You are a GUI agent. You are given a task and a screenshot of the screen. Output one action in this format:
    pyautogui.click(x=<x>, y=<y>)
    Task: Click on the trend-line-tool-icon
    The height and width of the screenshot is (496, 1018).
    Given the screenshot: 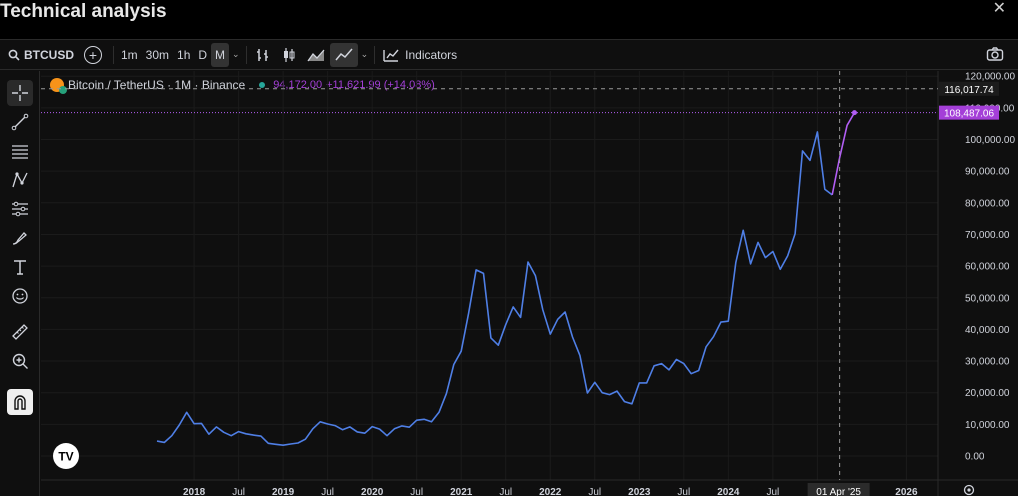 What is the action you would take?
    pyautogui.click(x=20, y=122)
    